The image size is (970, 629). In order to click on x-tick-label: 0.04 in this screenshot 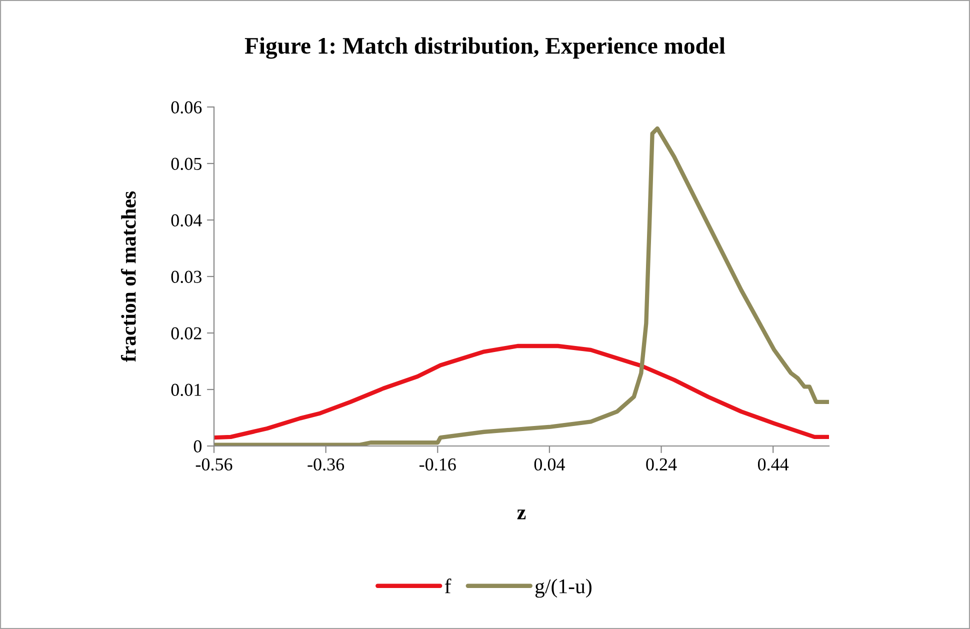, I will do `click(549, 464)`.